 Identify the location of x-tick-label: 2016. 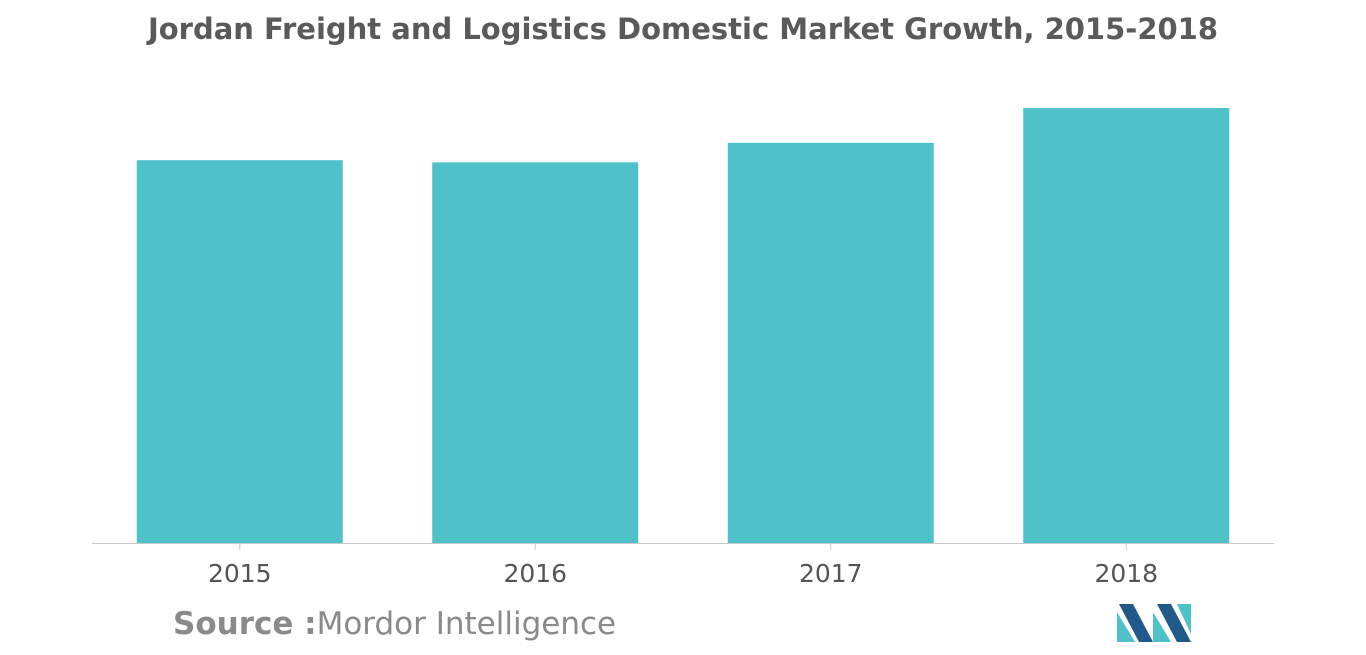
(535, 573).